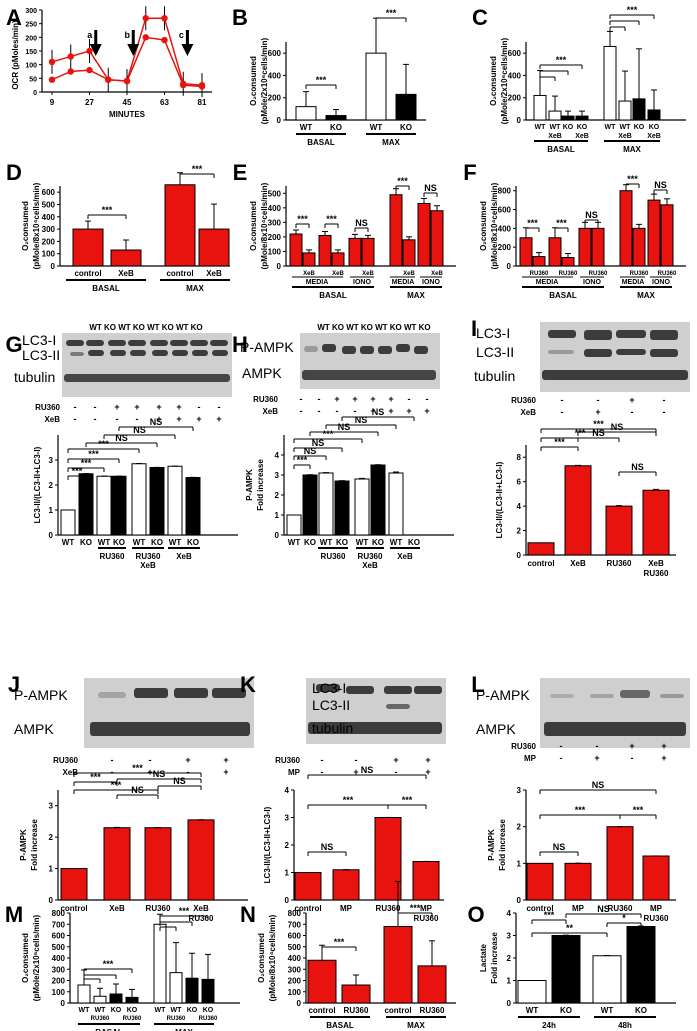 The height and width of the screenshot is (1031, 697). I want to click on group-label: BASAL, so click(563, 295).